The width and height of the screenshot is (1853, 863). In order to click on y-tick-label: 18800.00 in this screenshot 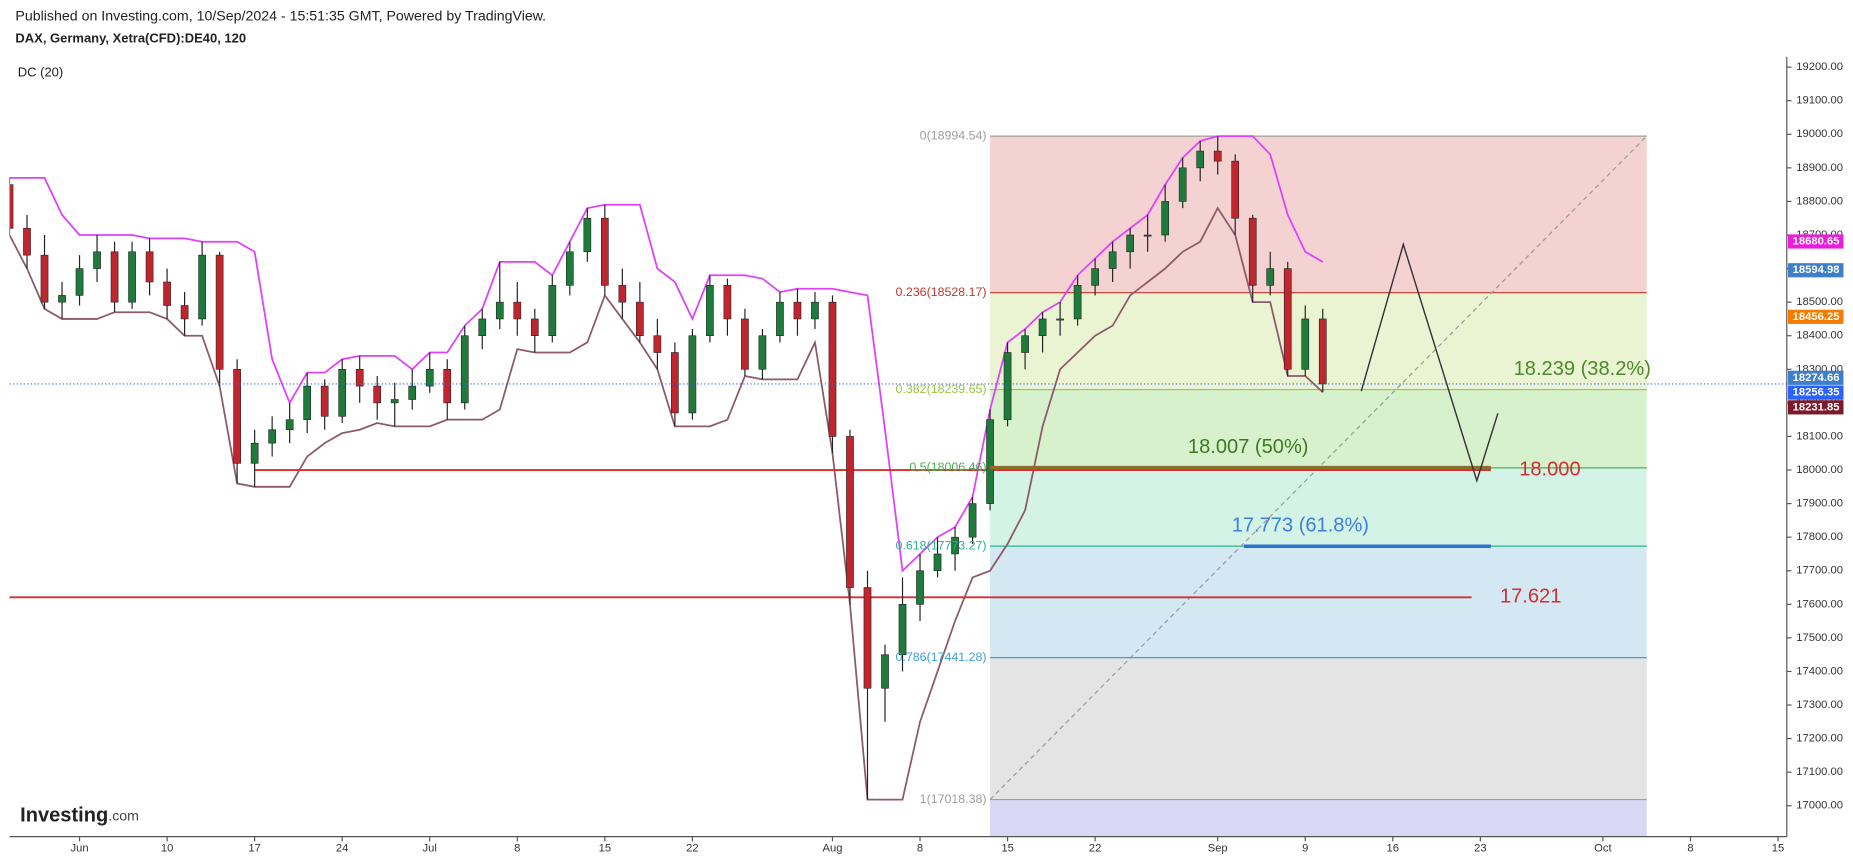, I will do `click(1819, 201)`.